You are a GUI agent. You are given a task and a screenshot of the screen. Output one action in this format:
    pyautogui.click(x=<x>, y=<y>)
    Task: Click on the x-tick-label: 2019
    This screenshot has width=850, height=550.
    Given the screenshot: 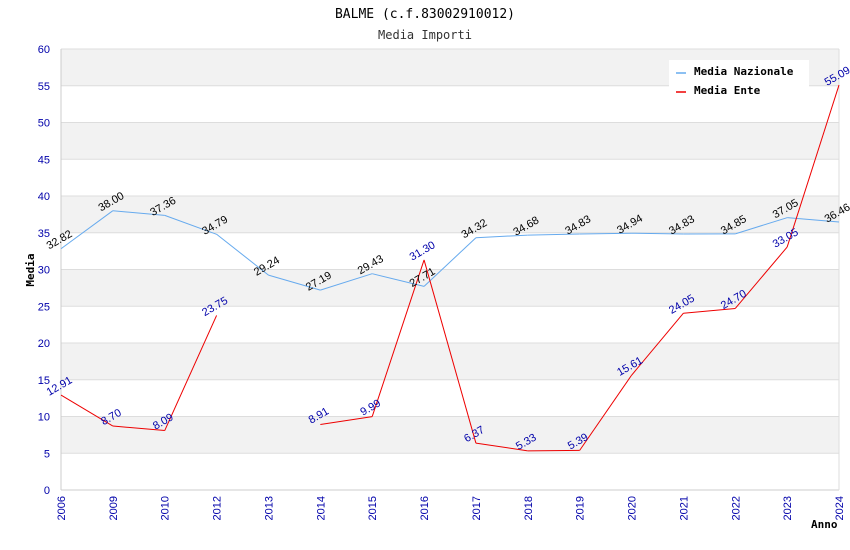 What is the action you would take?
    pyautogui.click(x=581, y=508)
    